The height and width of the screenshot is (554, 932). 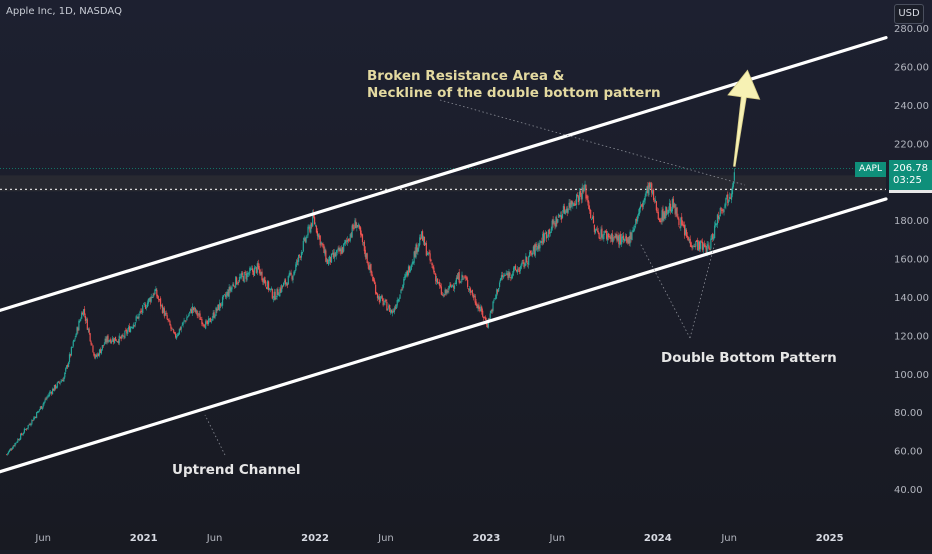 I want to click on time-tick-label: Jun, so click(x=557, y=538).